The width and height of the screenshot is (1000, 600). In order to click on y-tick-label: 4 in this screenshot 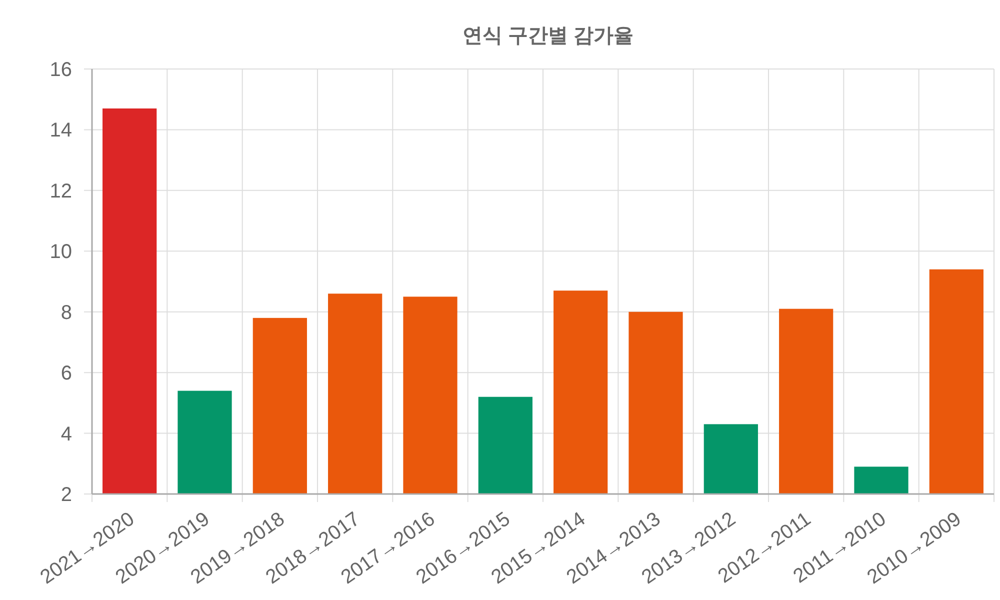, I will do `click(66, 434)`.